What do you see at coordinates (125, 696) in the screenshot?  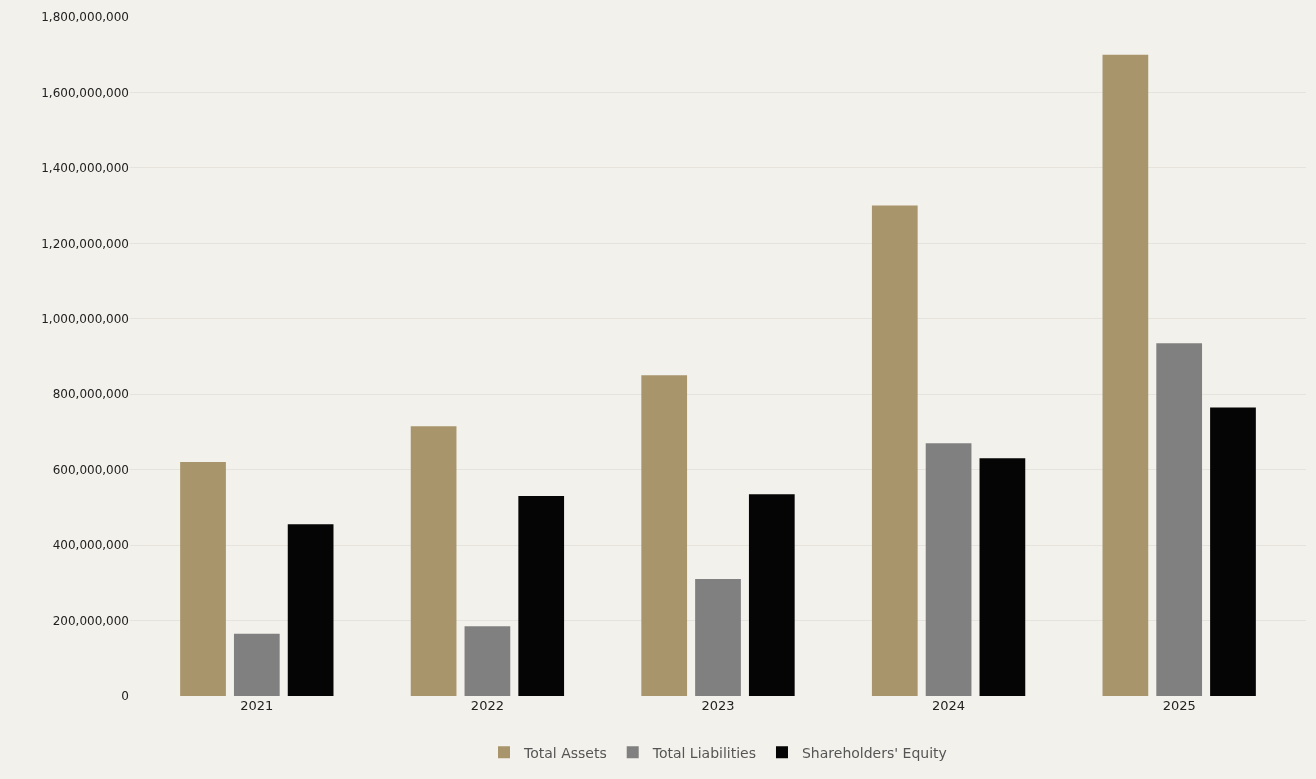 I see `y-tick-label: 0` at bounding box center [125, 696].